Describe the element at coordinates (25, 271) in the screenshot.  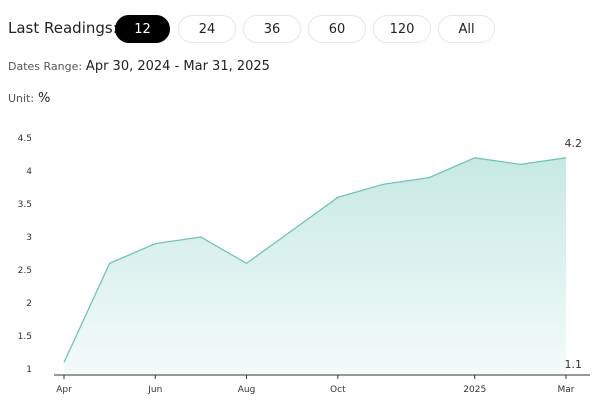
I see `y-tick-label: 2.5` at that location.